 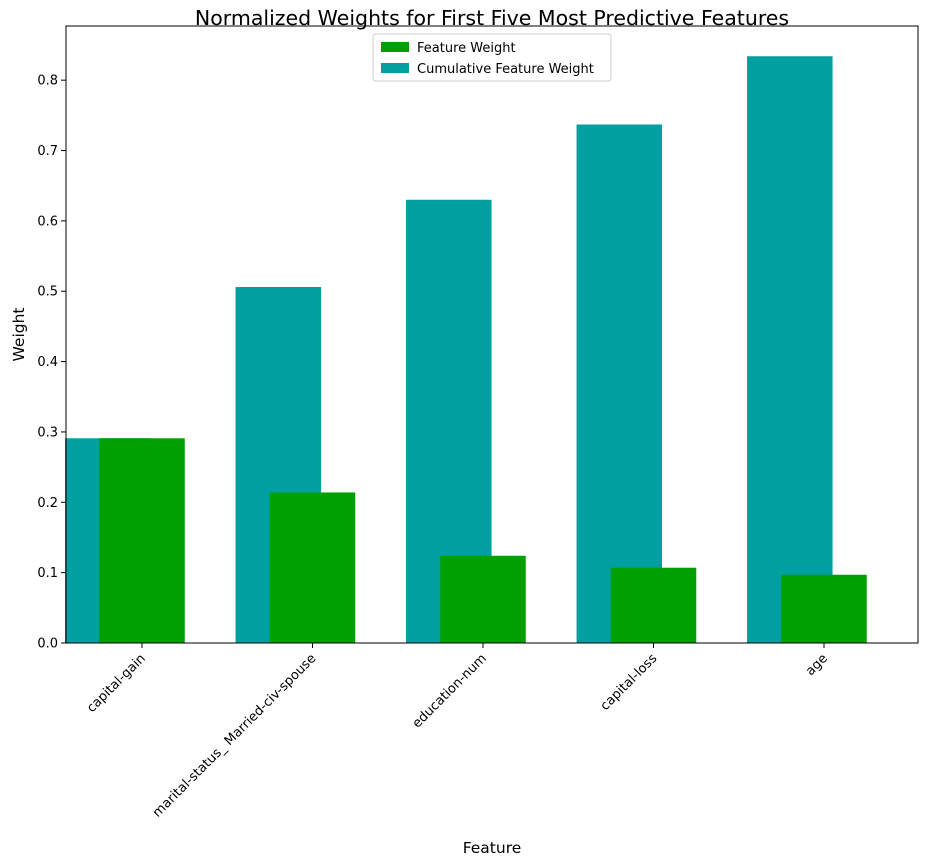 I want to click on y-tick-label-0: 0.0, so click(x=47, y=644).